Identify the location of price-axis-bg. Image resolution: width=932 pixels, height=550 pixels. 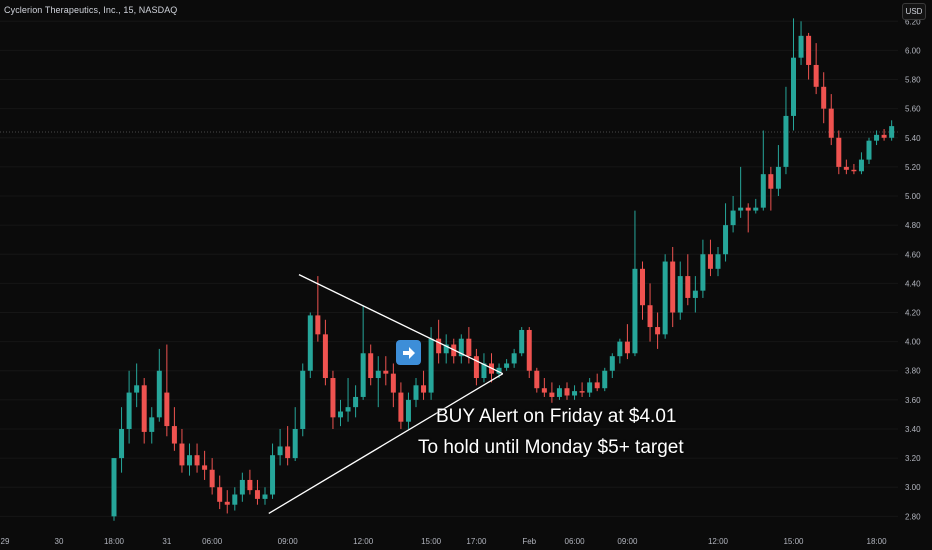
(915, 275).